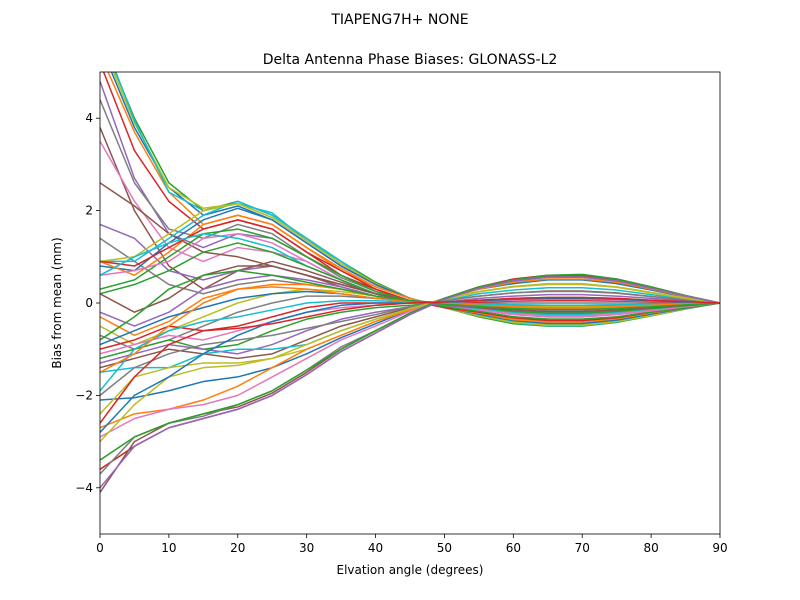 The image size is (800, 600). Describe the element at coordinates (513, 548) in the screenshot. I see `x-tick-label: 60` at that location.